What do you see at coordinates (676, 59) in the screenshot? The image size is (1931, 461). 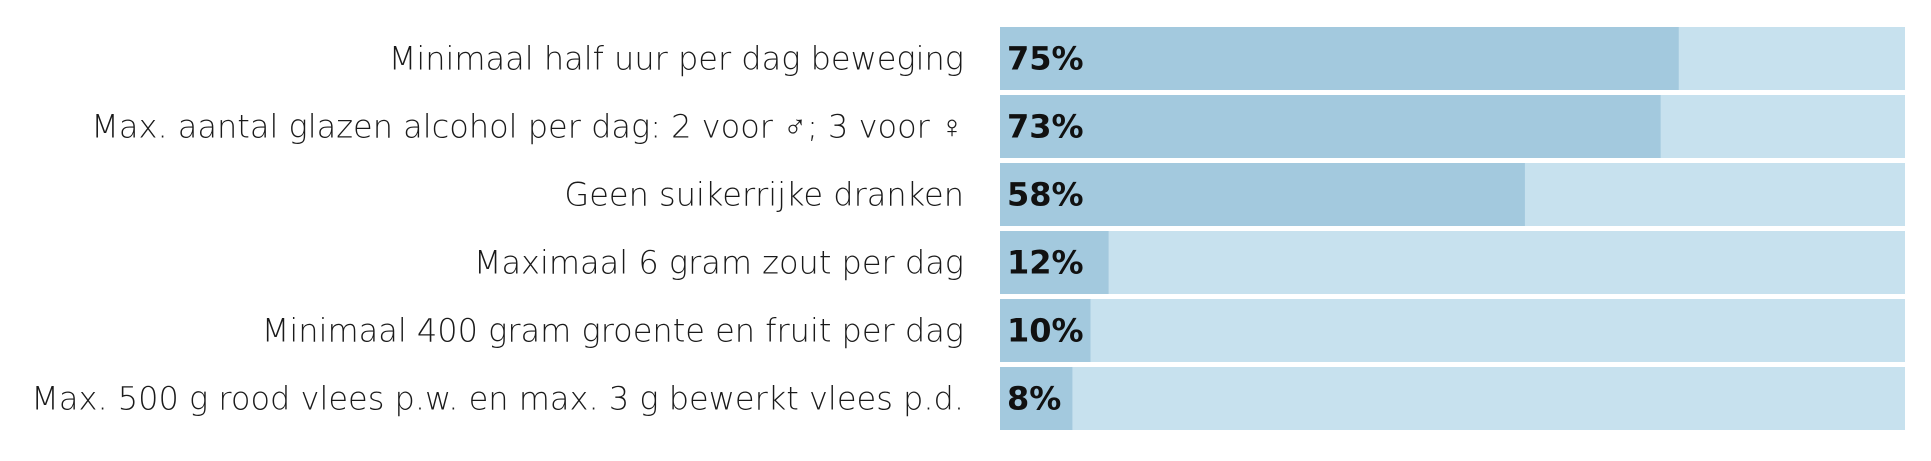 I see `category-label: Minimaal half uur per dag beweging` at bounding box center [676, 59].